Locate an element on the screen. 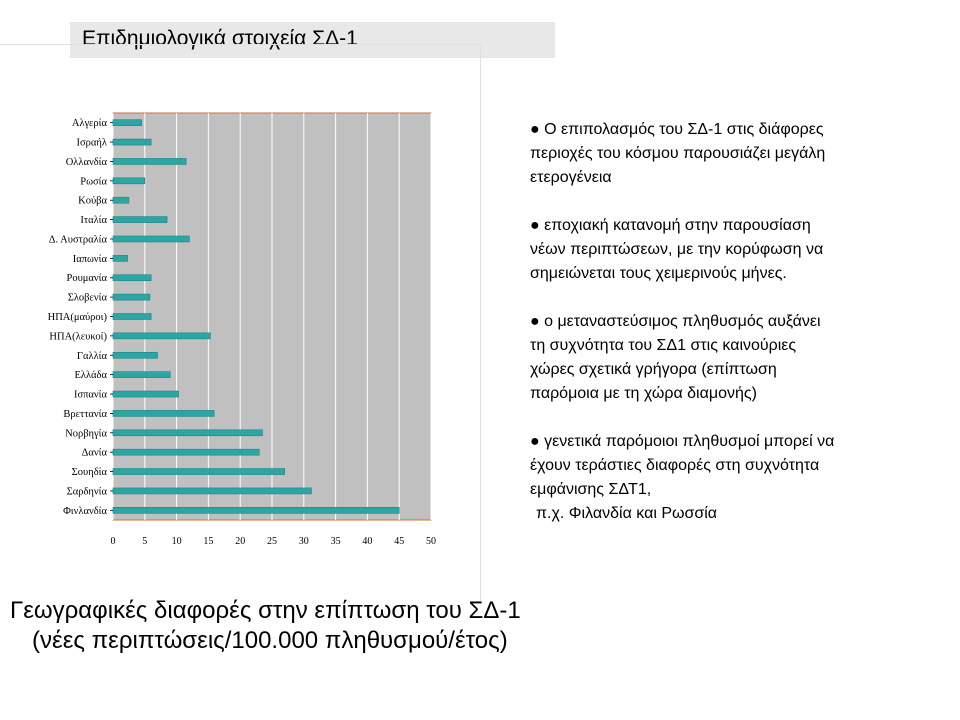 The height and width of the screenshot is (720, 960). y-tick-label: Ρωσία is located at coordinates (93, 181).